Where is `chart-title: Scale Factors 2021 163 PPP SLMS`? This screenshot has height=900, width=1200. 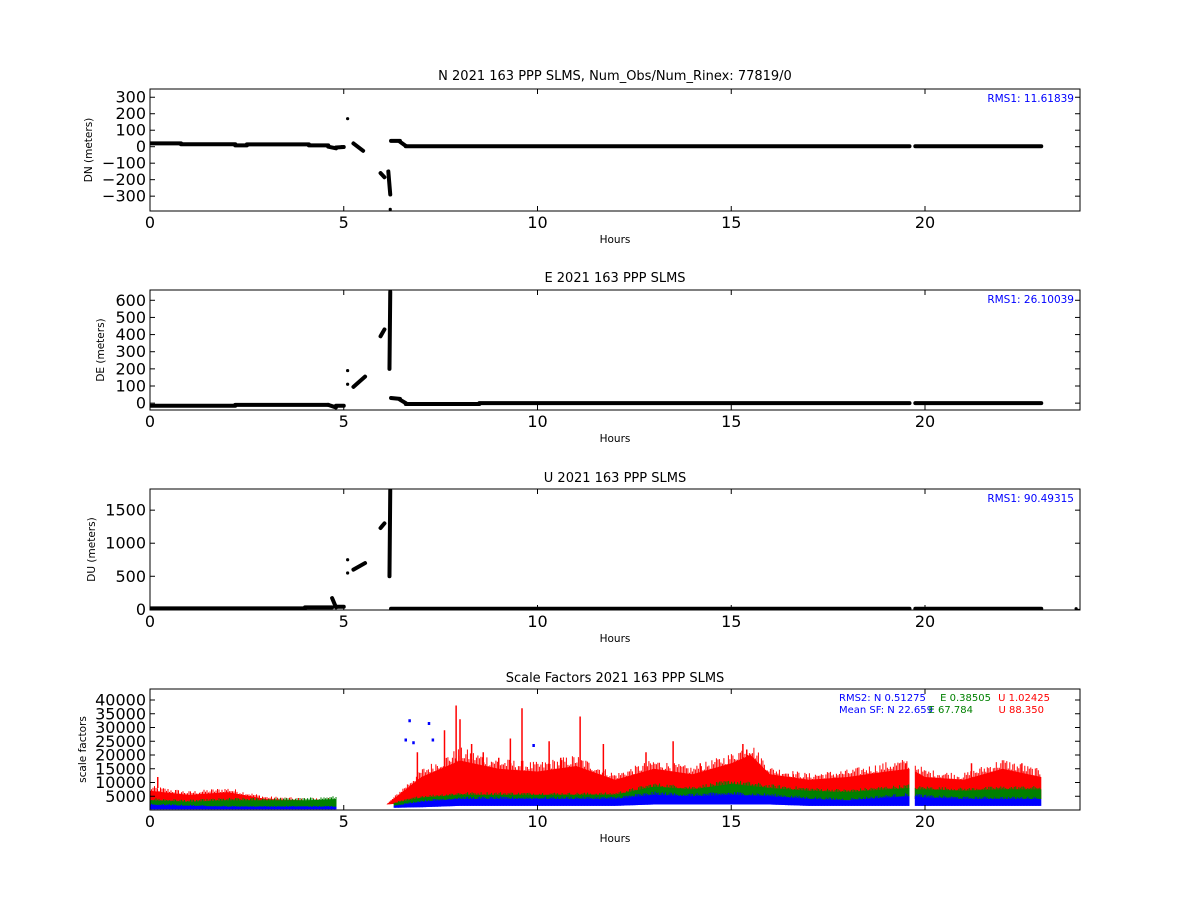
chart-title: Scale Factors 2021 163 PPP SLMS is located at coordinates (615, 678).